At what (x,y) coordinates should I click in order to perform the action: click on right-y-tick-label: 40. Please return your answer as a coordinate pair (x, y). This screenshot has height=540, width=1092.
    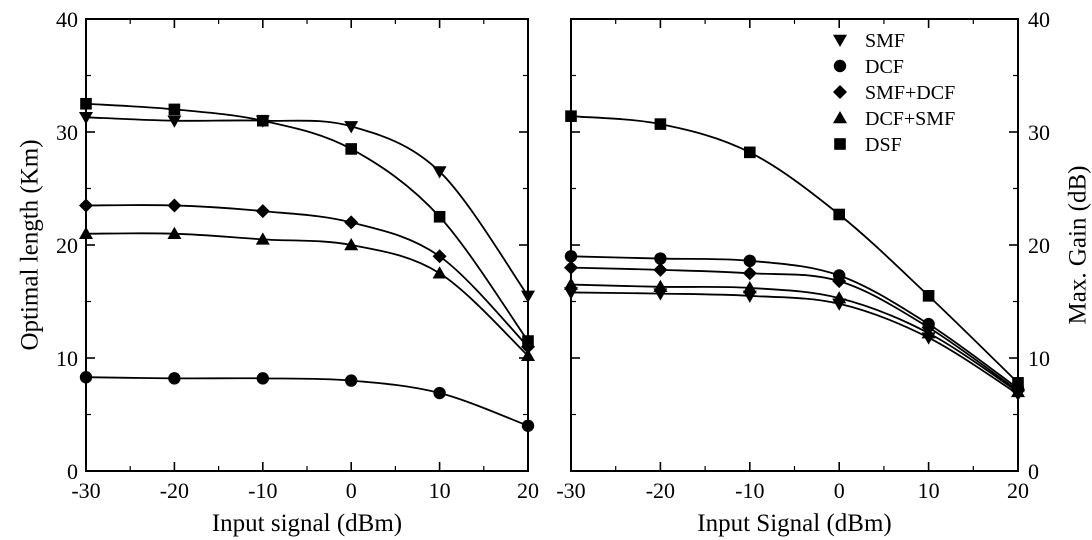
    Looking at the image, I should click on (1039, 19).